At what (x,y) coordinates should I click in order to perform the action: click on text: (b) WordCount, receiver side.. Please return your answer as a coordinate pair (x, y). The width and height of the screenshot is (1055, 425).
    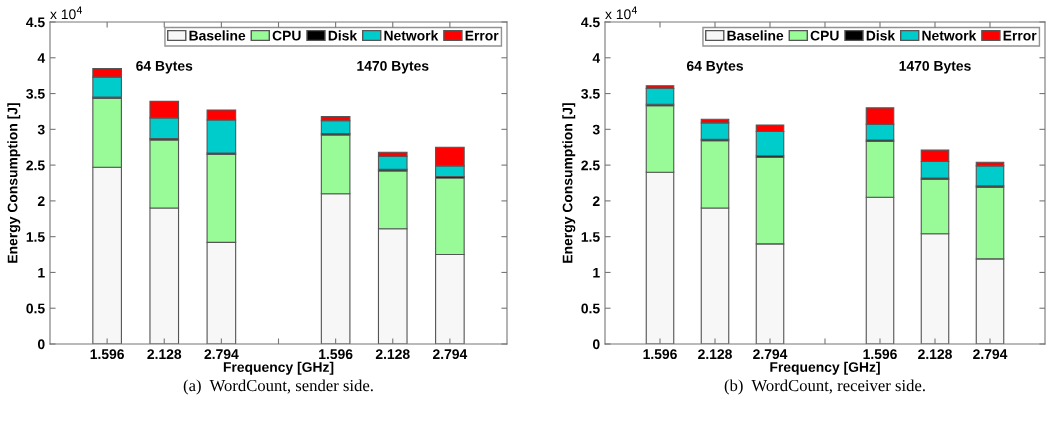
    Looking at the image, I should click on (824, 387).